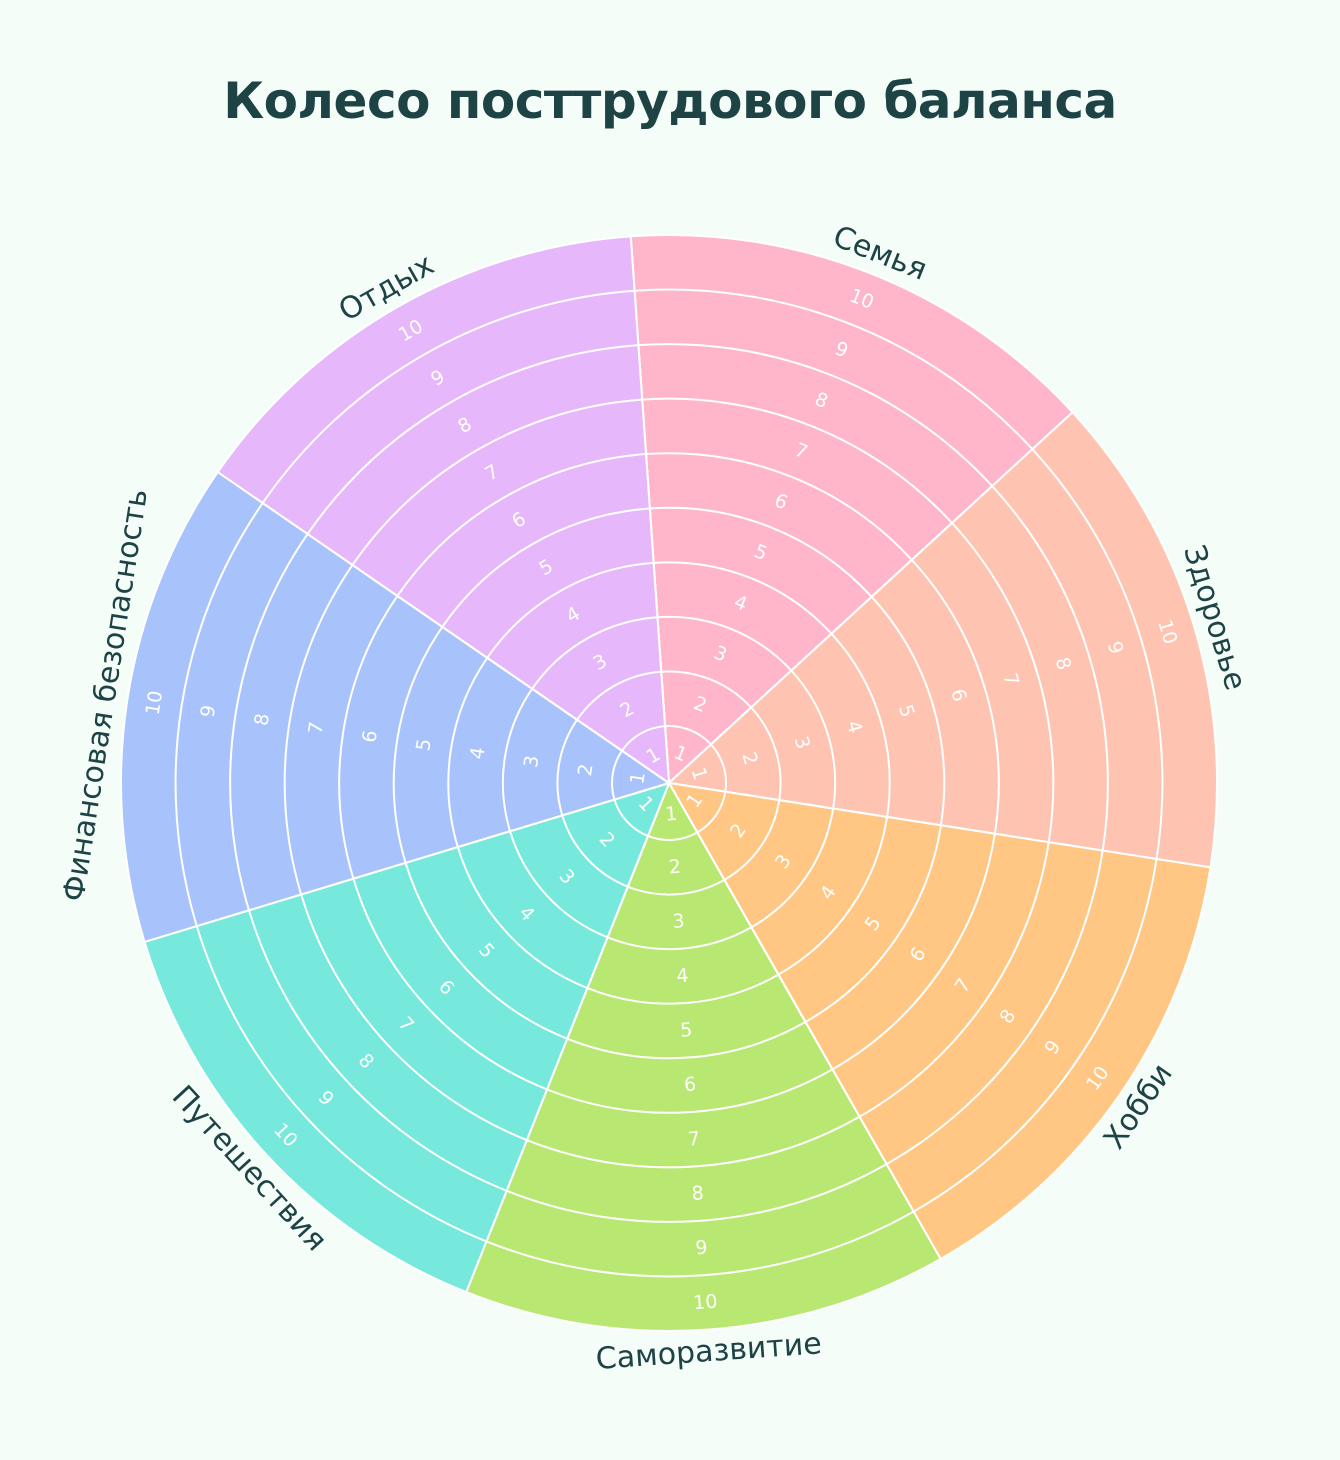 This screenshot has width=1340, height=1460. I want to click on sector-6-level-label: 3, so click(532, 761).